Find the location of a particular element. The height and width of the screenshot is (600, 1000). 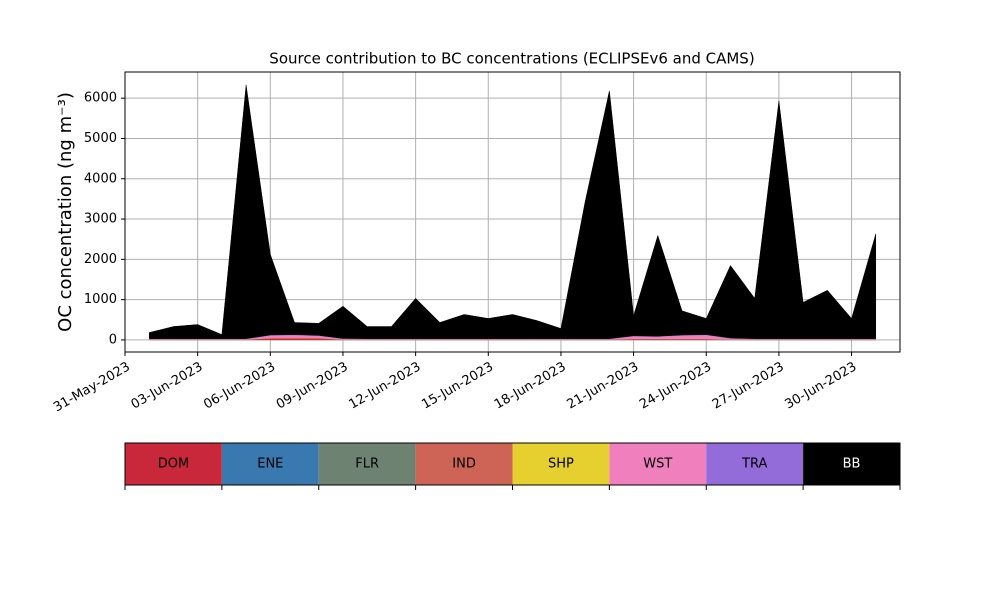

x-tick-label: 12-Jun-2023 is located at coordinates (385, 386).